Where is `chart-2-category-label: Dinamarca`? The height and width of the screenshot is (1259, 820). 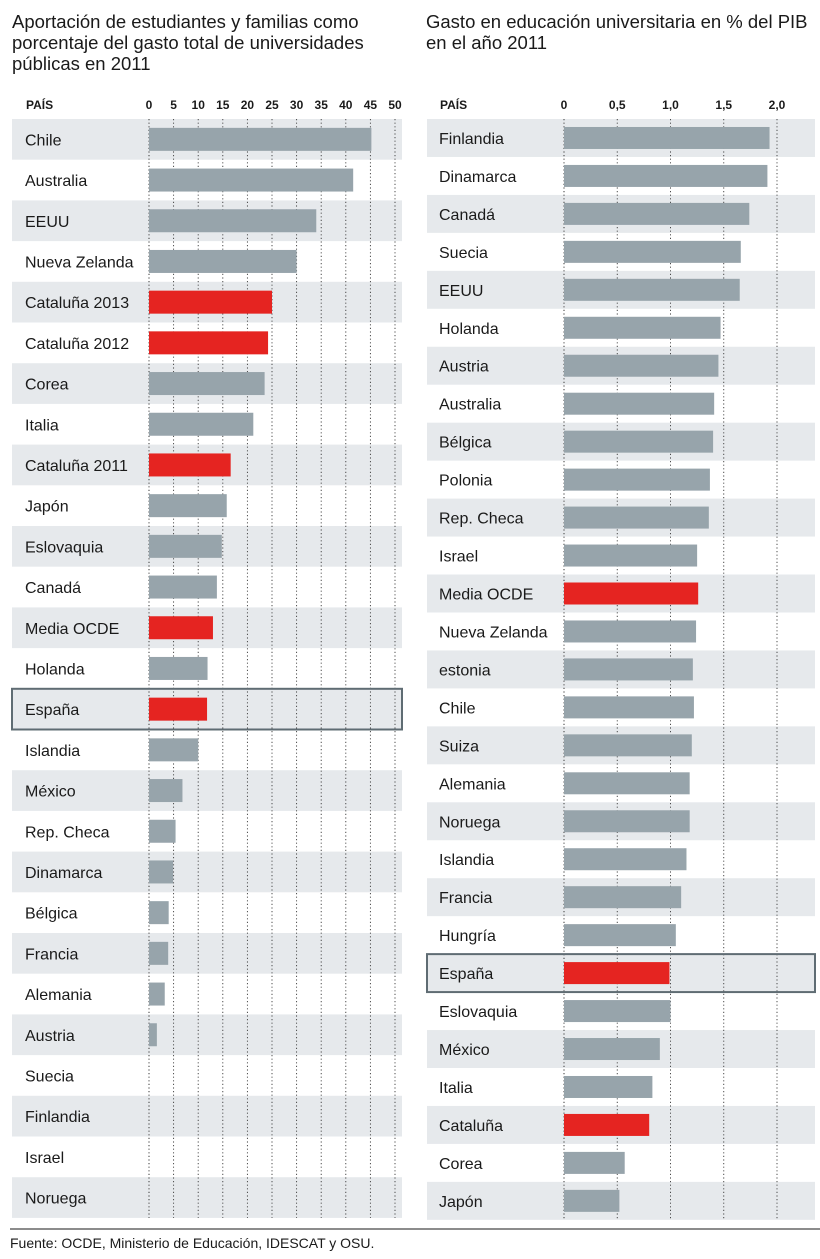
chart-2-category-label: Dinamarca is located at coordinates (477, 177).